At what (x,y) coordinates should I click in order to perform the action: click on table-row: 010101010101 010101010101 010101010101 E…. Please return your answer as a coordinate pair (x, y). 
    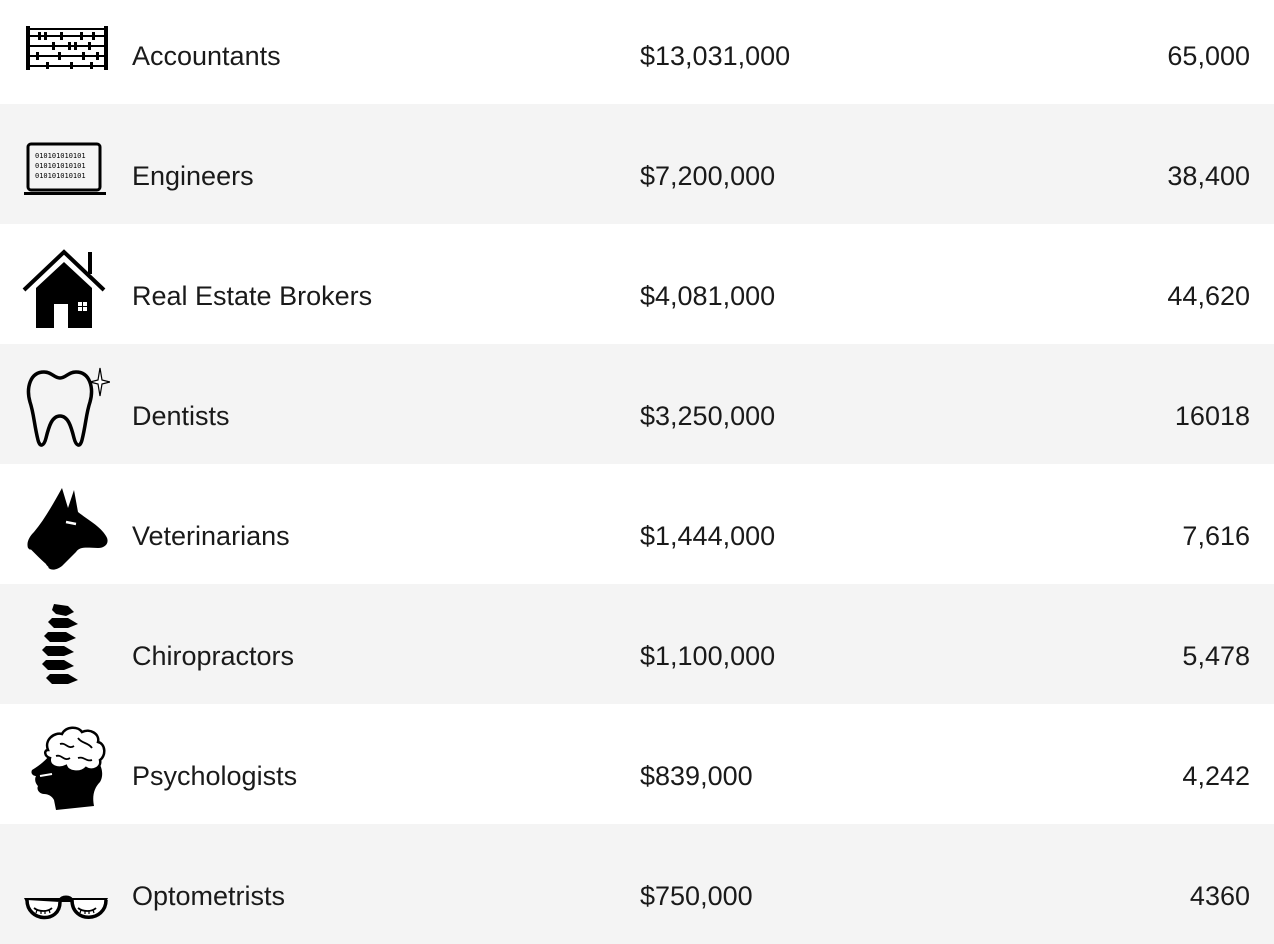
    Looking at the image, I should click on (637, 164).